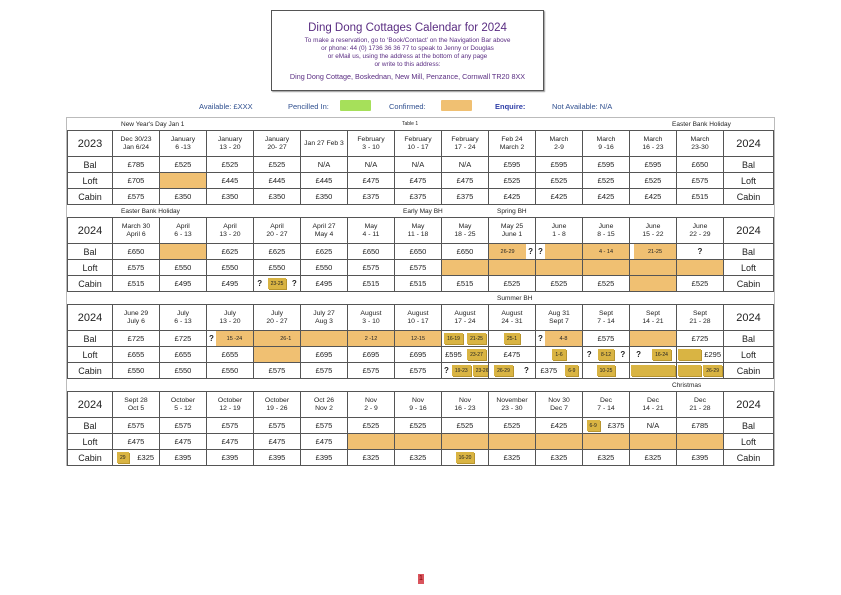 Image resolution: width=841 pixels, height=595 pixels. I want to click on week-price-cell: ? 8-12?, so click(606, 354).